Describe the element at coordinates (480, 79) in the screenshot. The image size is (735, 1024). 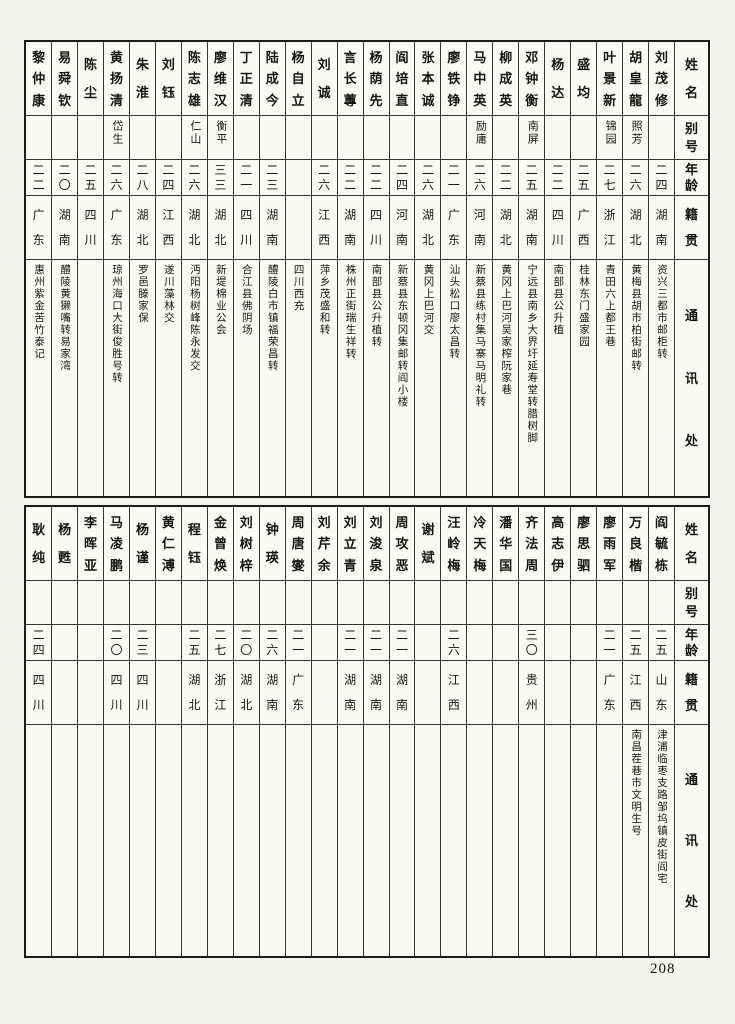
I see `name-cell: 马中英` at that location.